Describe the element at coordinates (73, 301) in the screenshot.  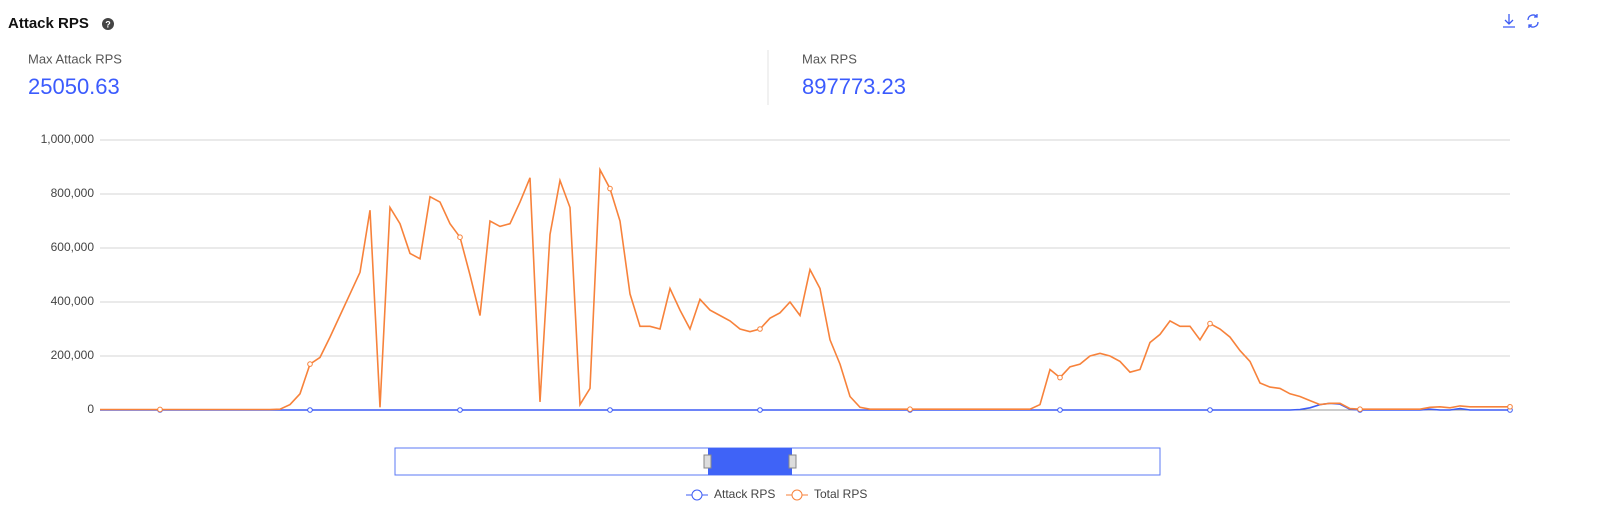
I see `y-tick-label: 400,000` at that location.